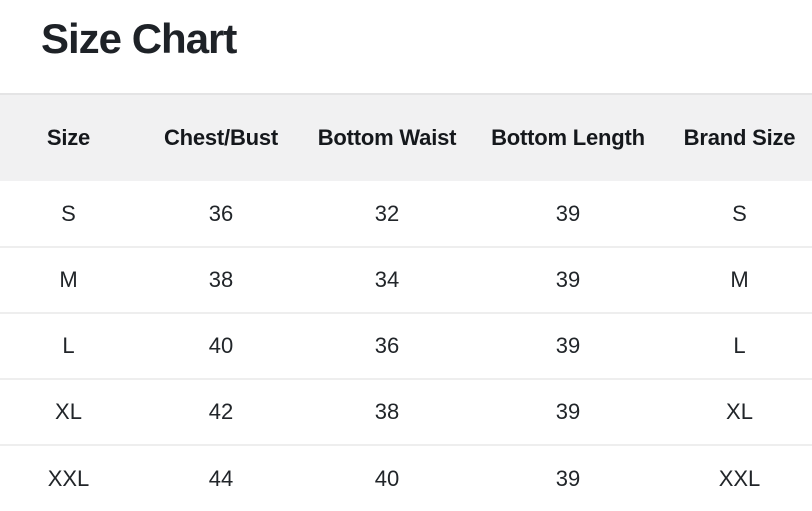 The height and width of the screenshot is (511, 812). I want to click on table-row-s: S 36 32 39 S, so click(406, 214).